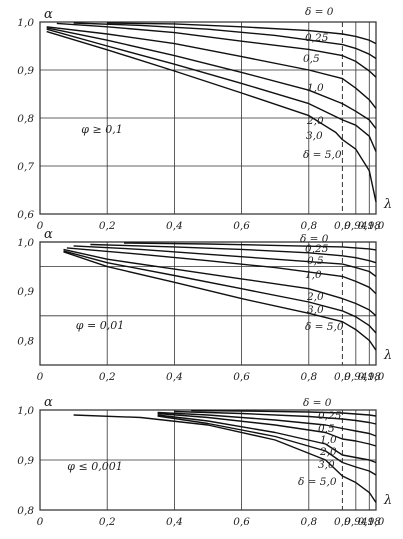 The width and height of the screenshot is (403, 539). Describe the element at coordinates (342, 377) in the screenshot. I see `panel-2-x-tick-label: 0,9` at that location.